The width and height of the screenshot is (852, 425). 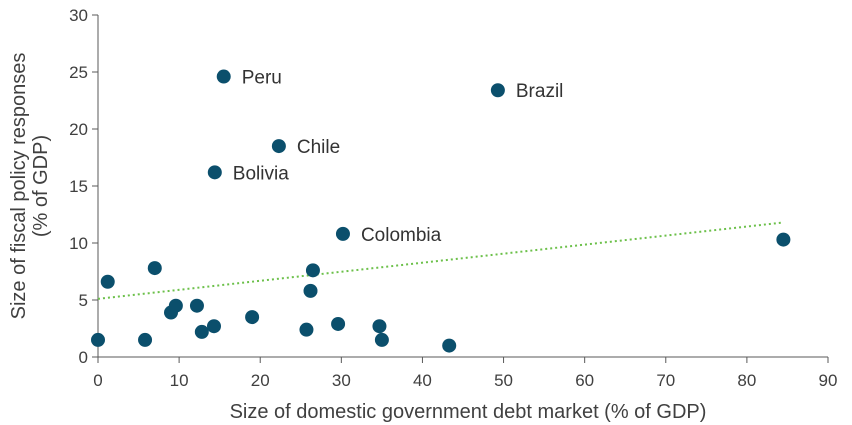 What do you see at coordinates (78, 186) in the screenshot?
I see `y-tick-label: 15` at bounding box center [78, 186].